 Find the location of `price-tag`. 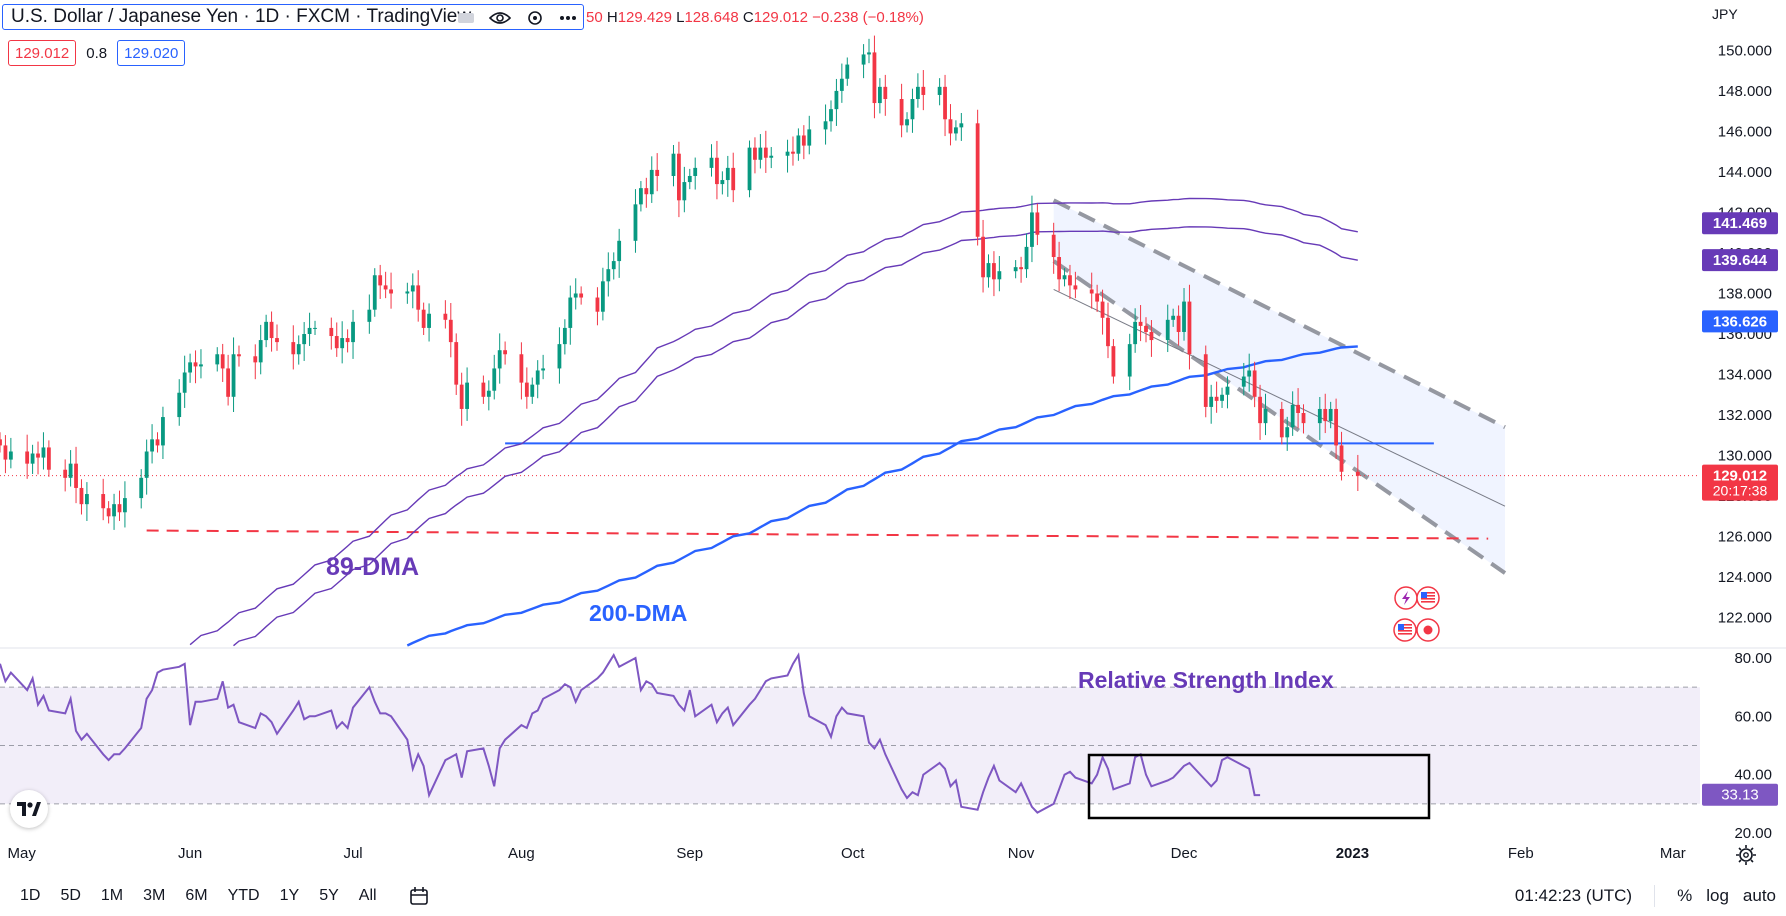

price-tag is located at coordinates (1740, 321).